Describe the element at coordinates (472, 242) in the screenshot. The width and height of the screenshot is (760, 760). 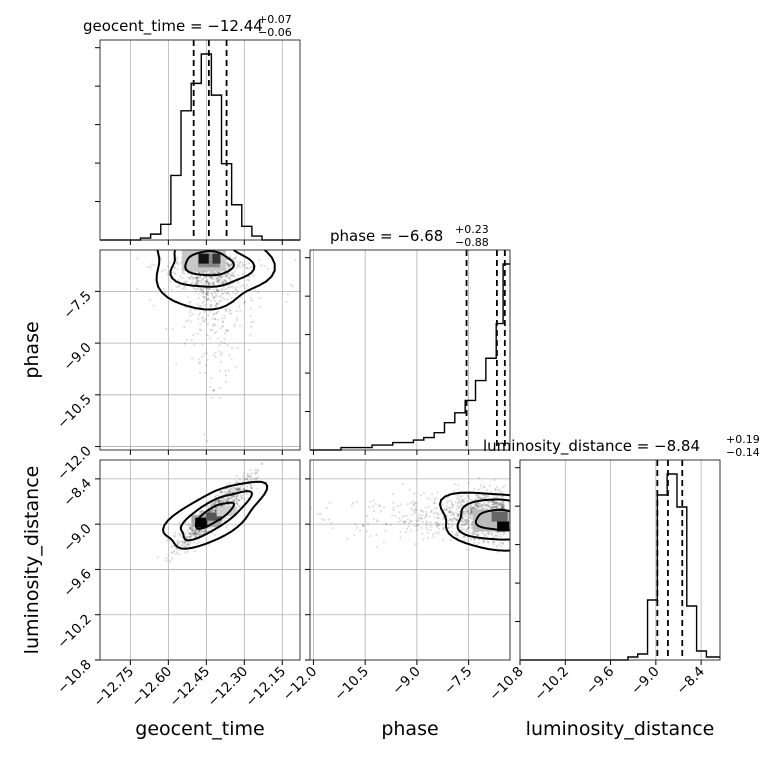
I see `svg-text: −0.88` at that location.